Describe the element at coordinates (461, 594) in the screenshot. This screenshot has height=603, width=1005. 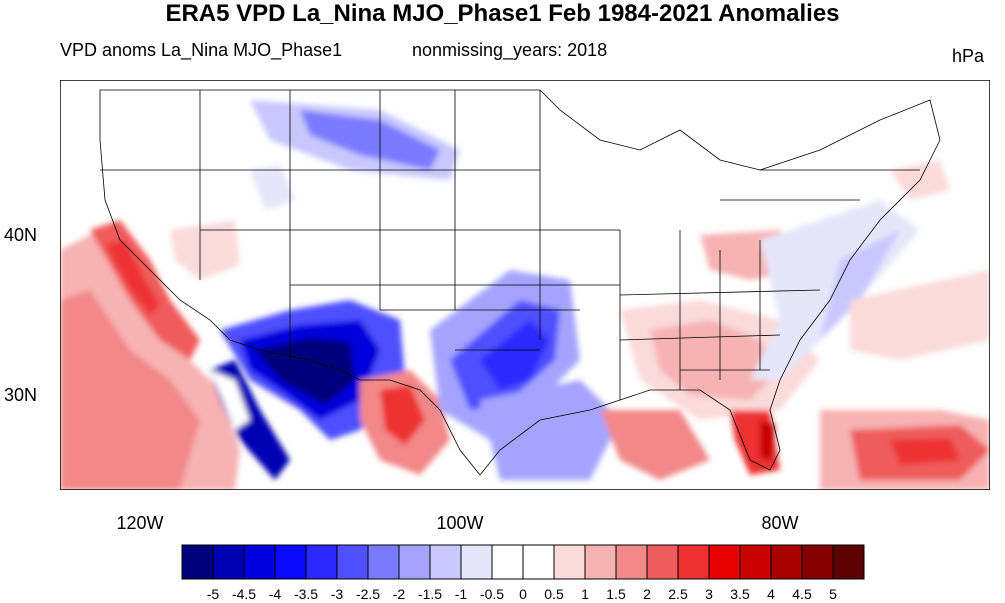
I see `colorbar-tick-label: -1` at that location.